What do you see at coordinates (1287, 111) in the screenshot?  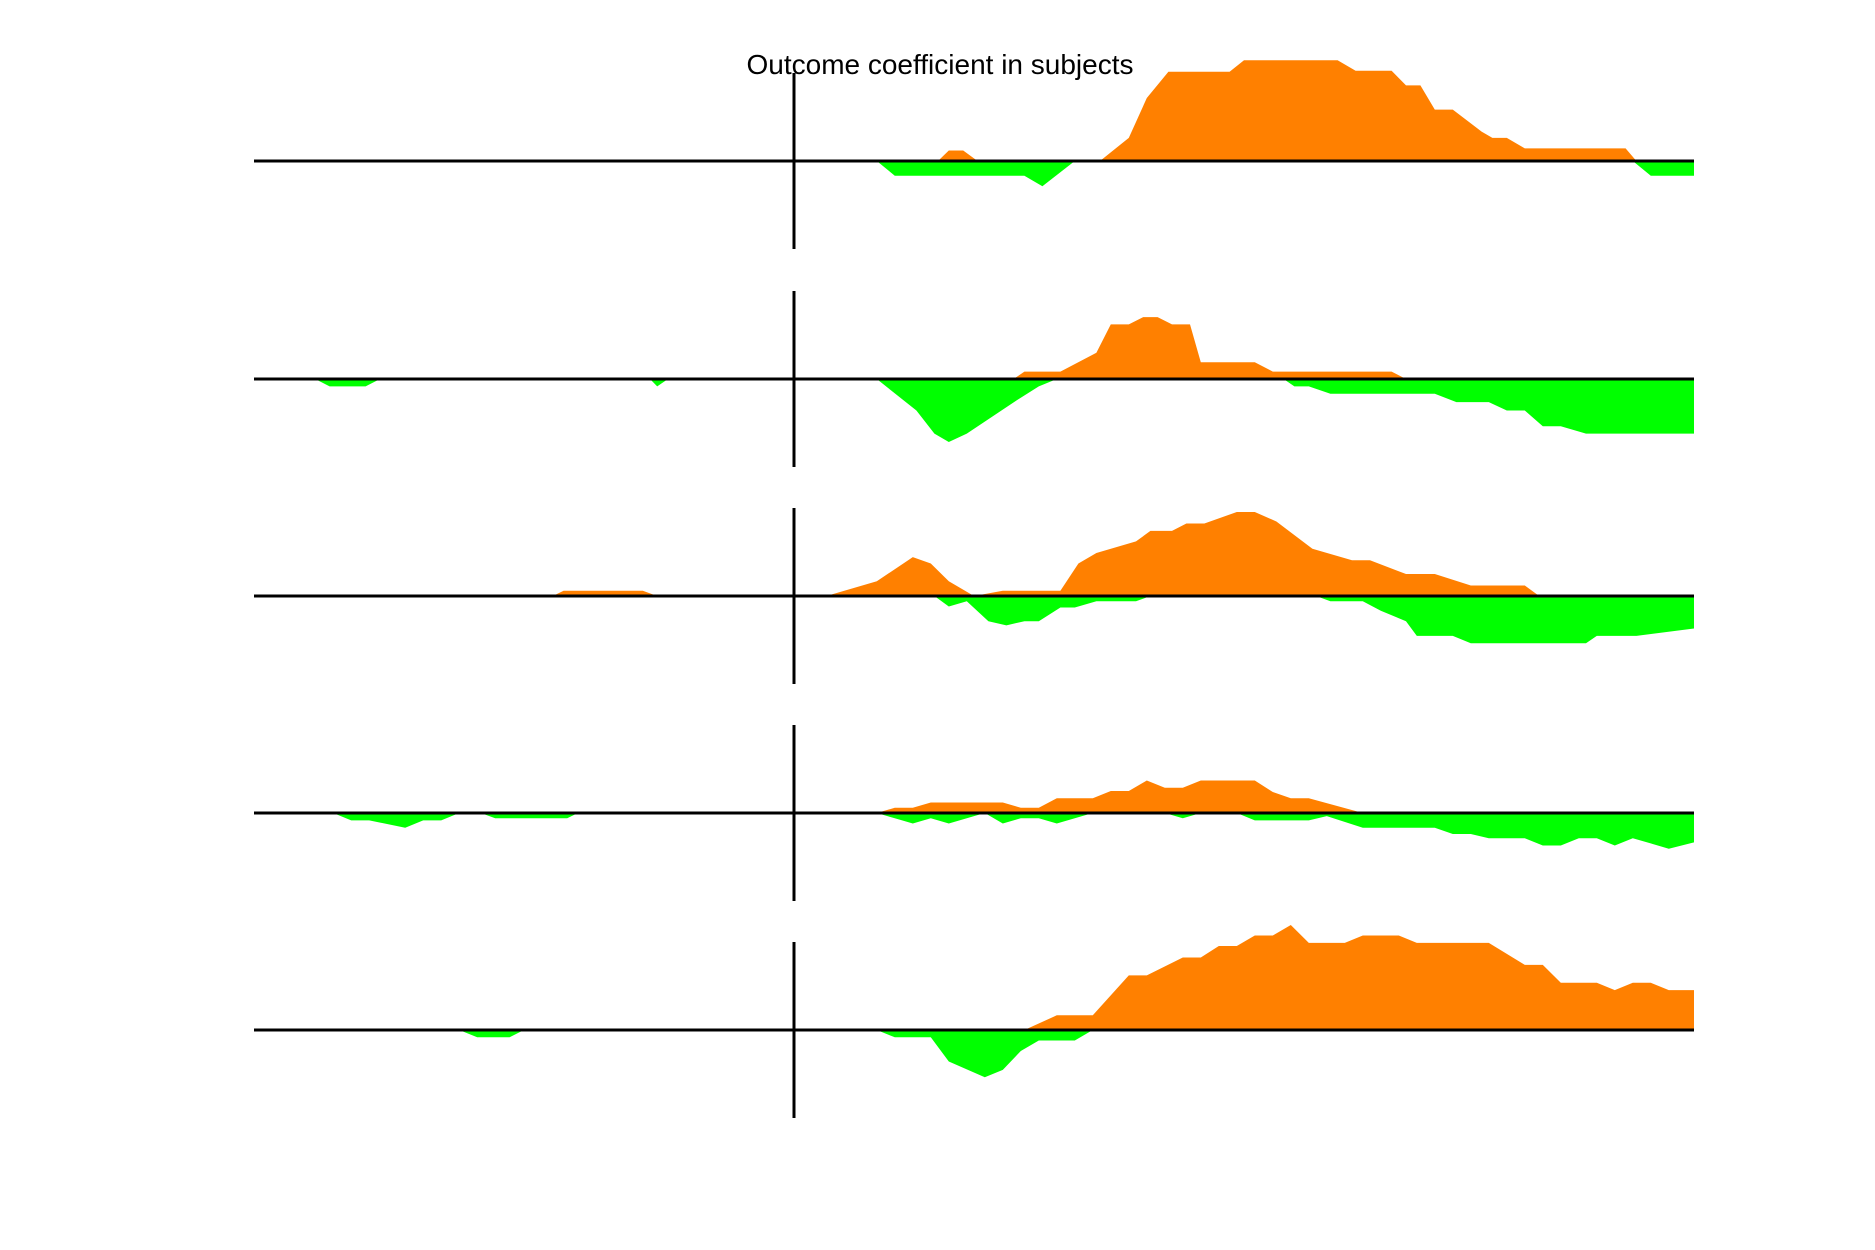 I see `panel-1-positive-area` at bounding box center [1287, 111].